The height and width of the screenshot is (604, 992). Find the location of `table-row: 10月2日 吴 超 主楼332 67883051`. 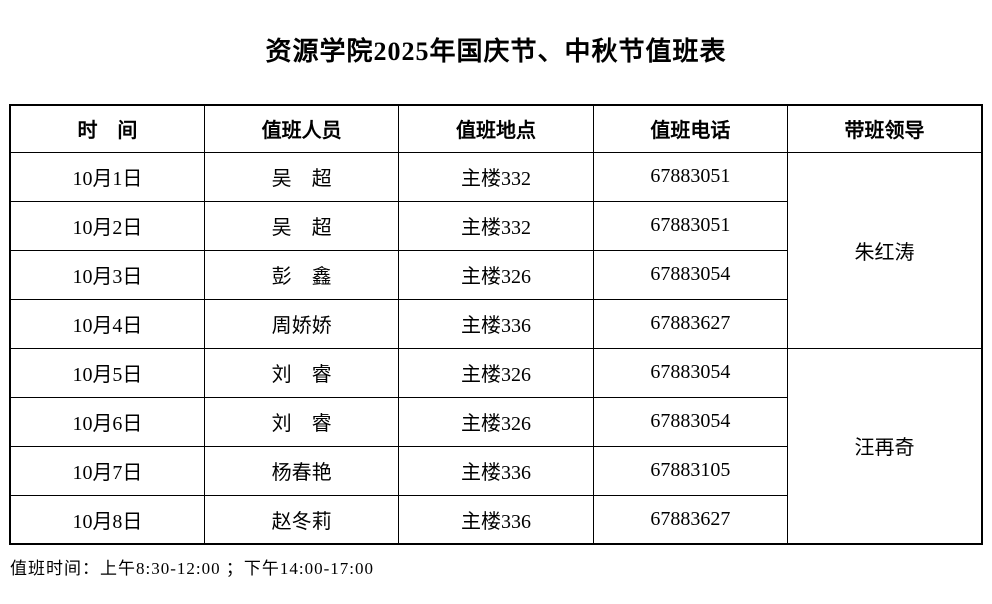

table-row: 10月2日 吴 超 主楼332 67883051 is located at coordinates (495, 225).